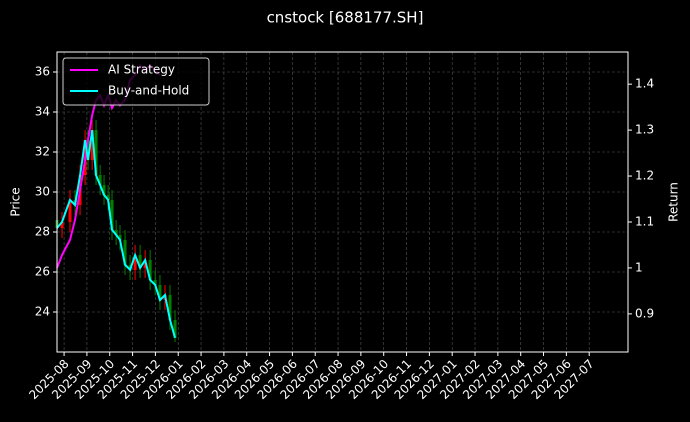  What do you see at coordinates (141, 70) in the screenshot?
I see `legend-label: AI Strategy` at bounding box center [141, 70].